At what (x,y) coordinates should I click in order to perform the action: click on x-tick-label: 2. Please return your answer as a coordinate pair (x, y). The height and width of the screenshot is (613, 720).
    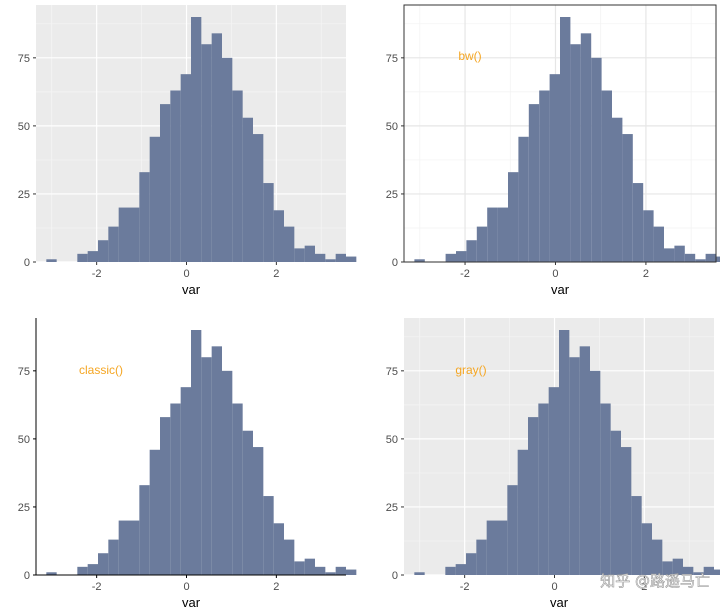
    Looking at the image, I should click on (276, 274).